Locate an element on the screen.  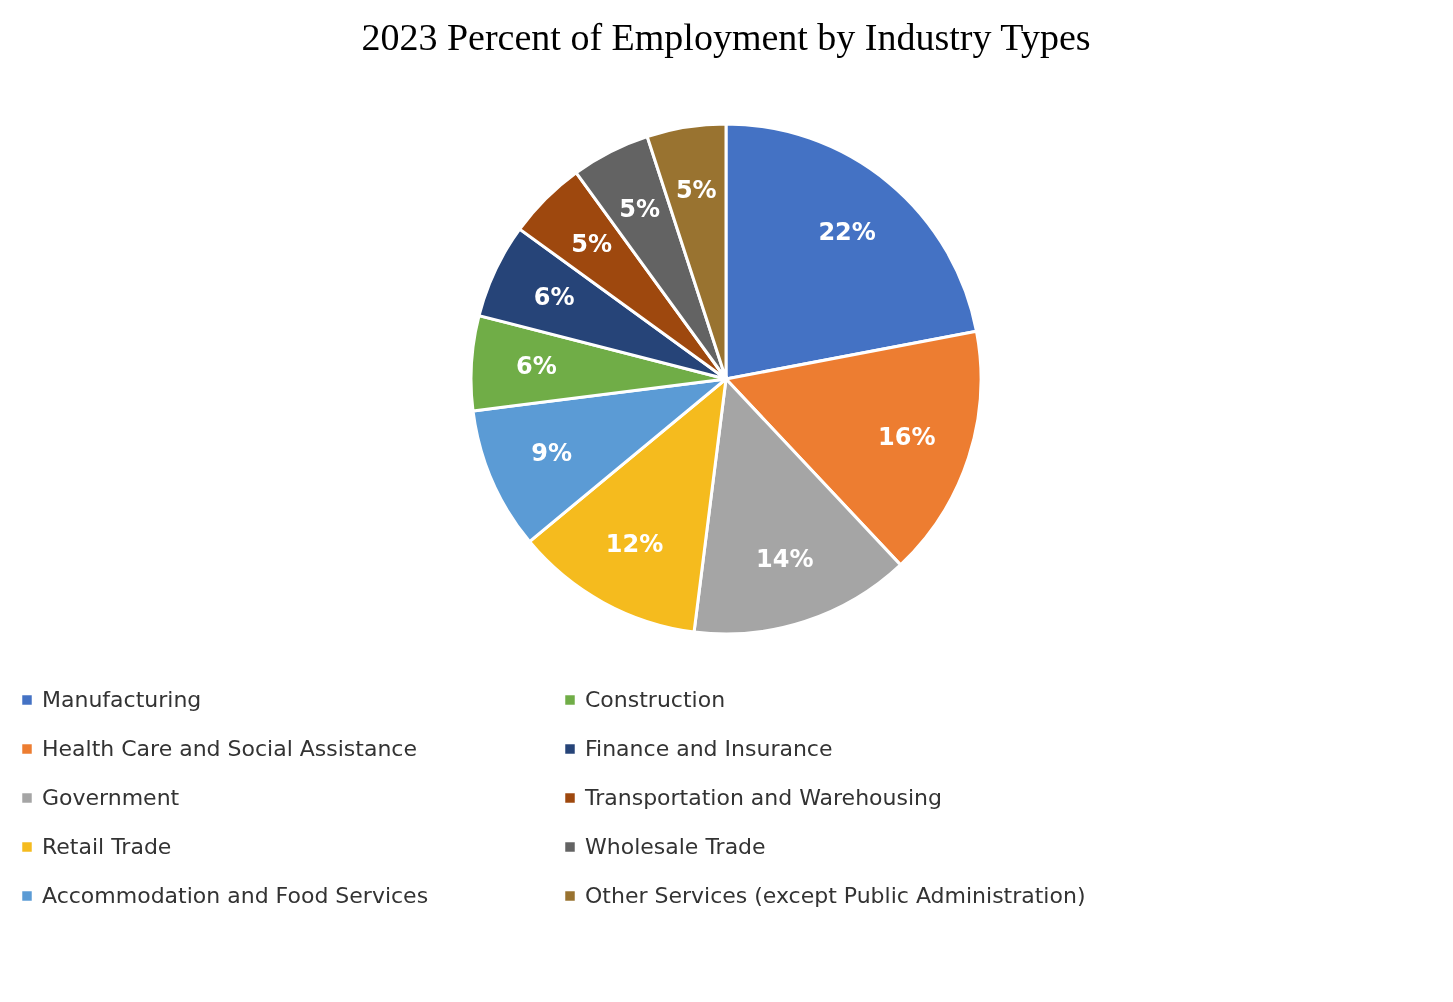
legend-label: Manufacturing is located at coordinates (122, 699).